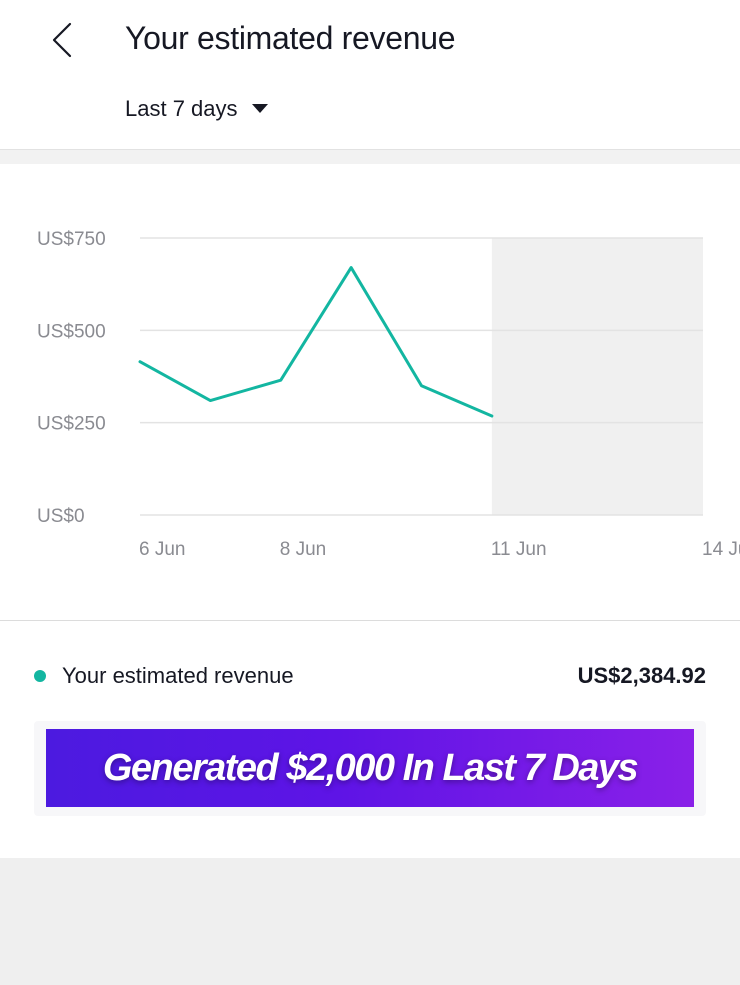 The width and height of the screenshot is (740, 985). I want to click on date-range-value: Last 7 days, so click(181, 108).